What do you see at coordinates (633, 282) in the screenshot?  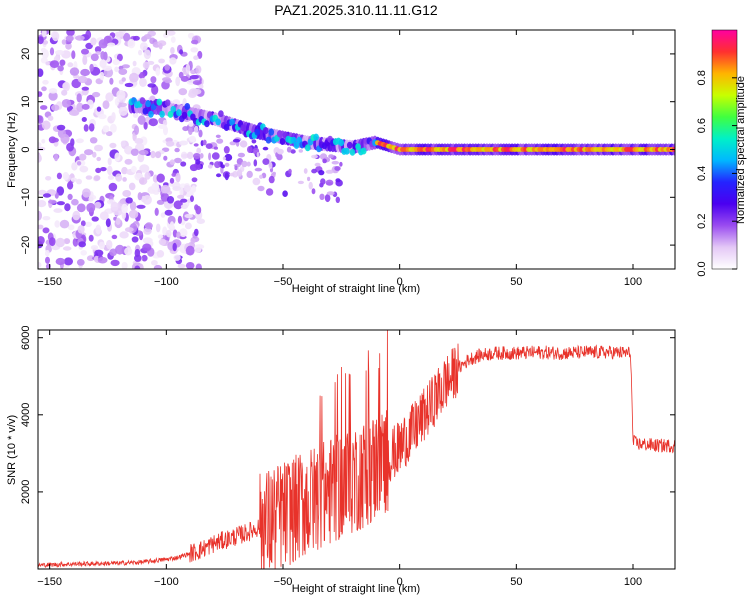 I see `x-tick-label: 100` at bounding box center [633, 282].